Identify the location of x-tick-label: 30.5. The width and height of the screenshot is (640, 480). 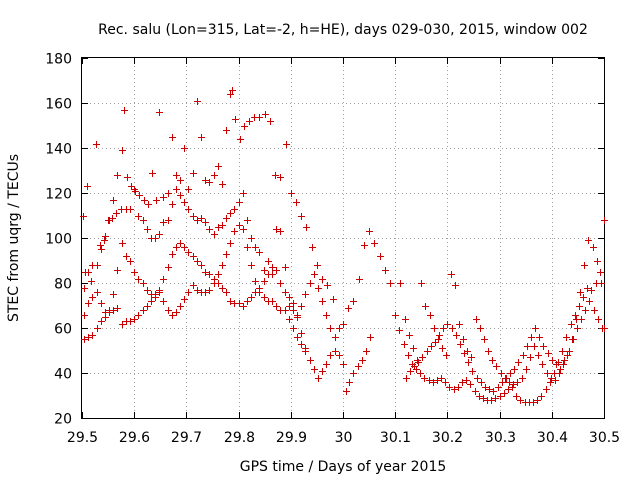
(604, 438).